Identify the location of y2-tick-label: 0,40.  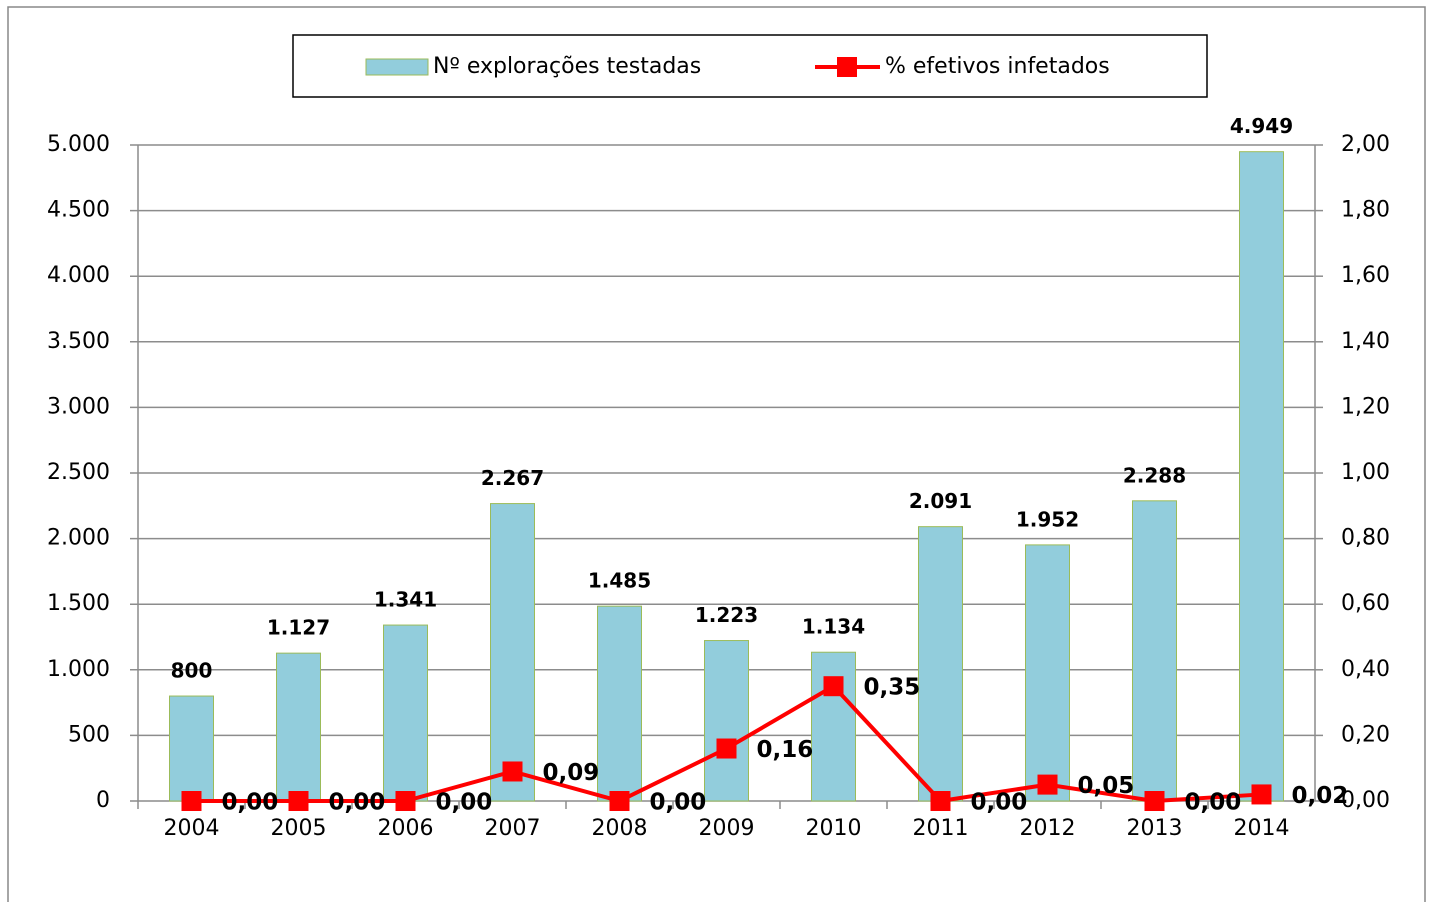
(1365, 669).